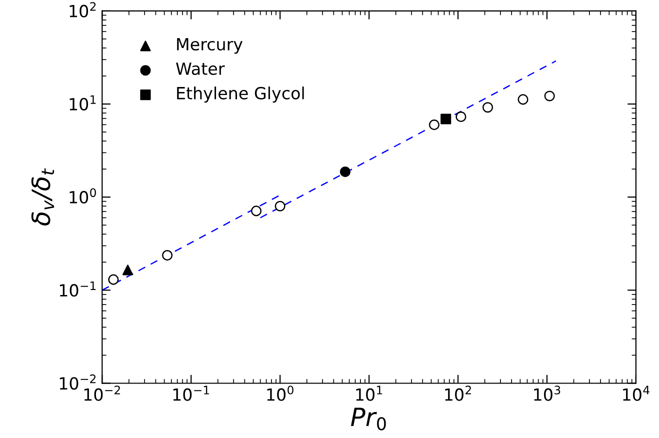 This screenshot has width=659, height=438. I want to click on y-tick-label: 10$^{2}$, so click(83, 10).